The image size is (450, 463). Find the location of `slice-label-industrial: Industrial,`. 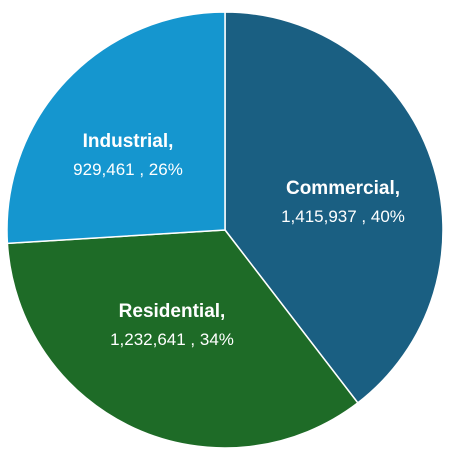

slice-label-industrial: Industrial, is located at coordinates (128, 141).